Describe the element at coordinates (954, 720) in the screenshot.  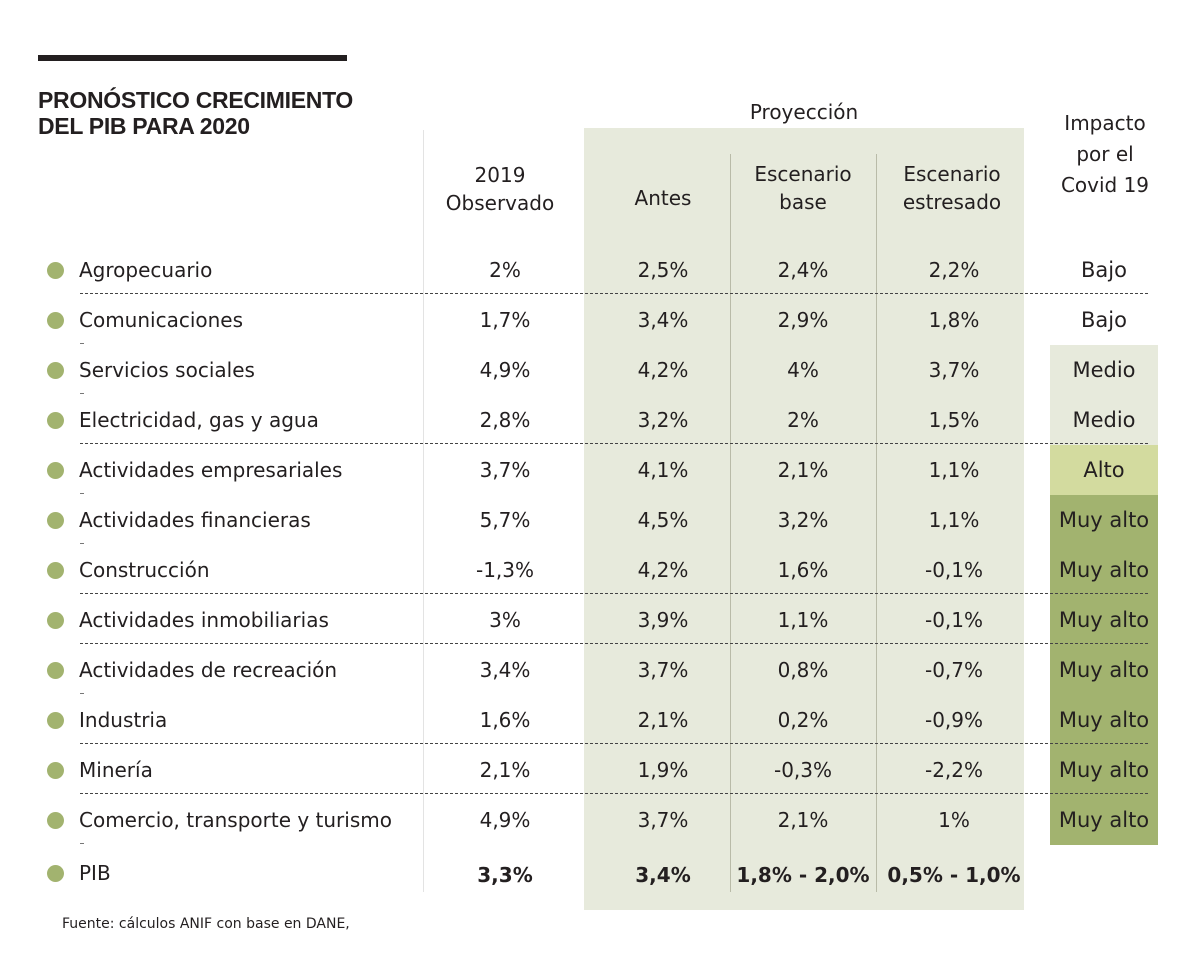
I see `cell-stressed: -0,9%` at that location.